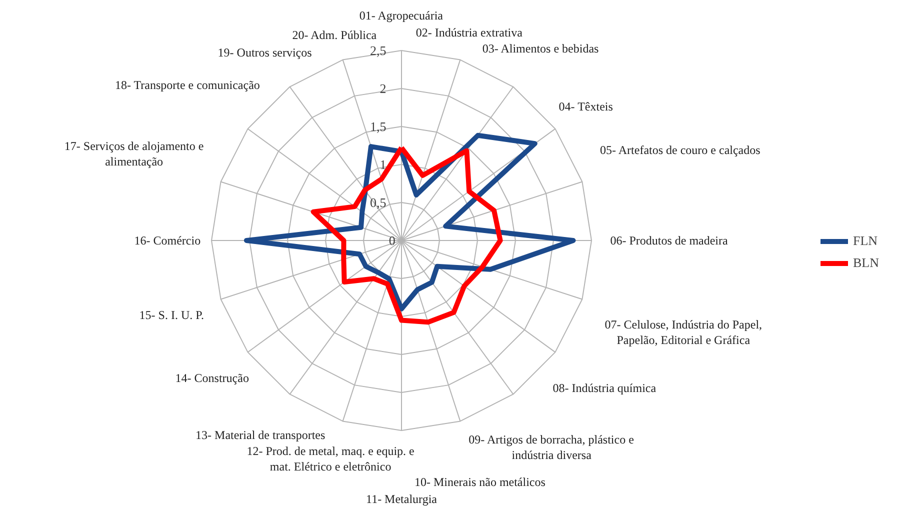  Describe the element at coordinates (212, 378) in the screenshot. I see `spoke-label: 14- Construção` at that location.